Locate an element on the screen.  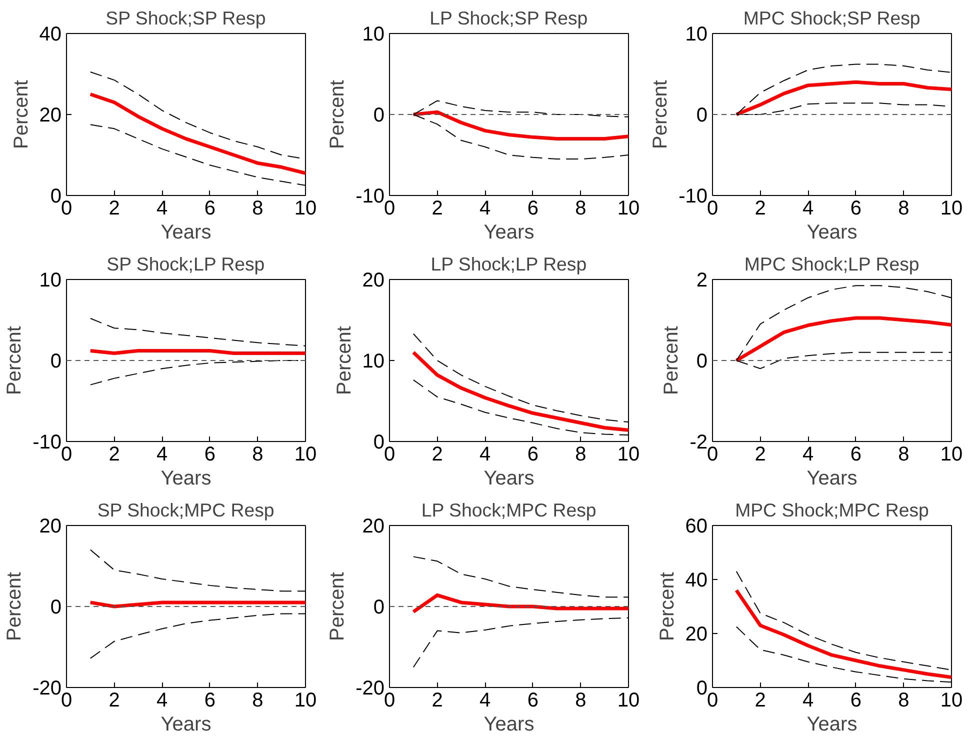
chart-title: MPC Shock;MPC Resp is located at coordinates (832, 510).